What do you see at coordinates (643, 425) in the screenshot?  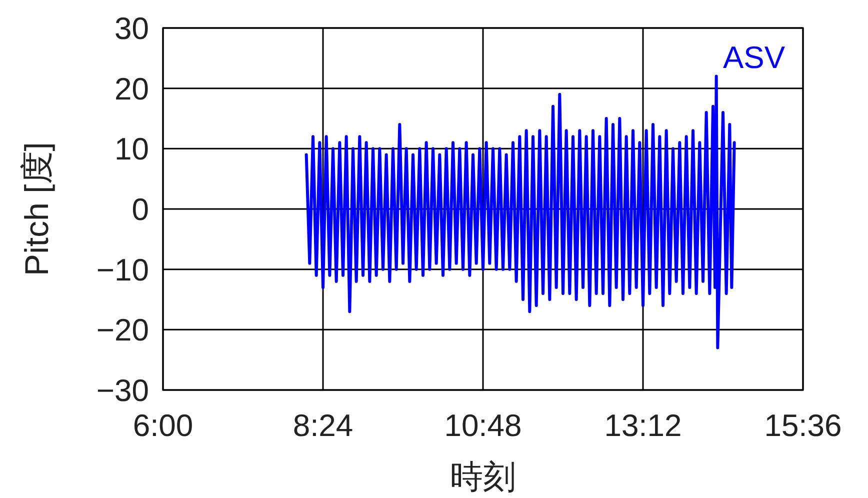 I see `x-tick-label: 13:12` at bounding box center [643, 425].